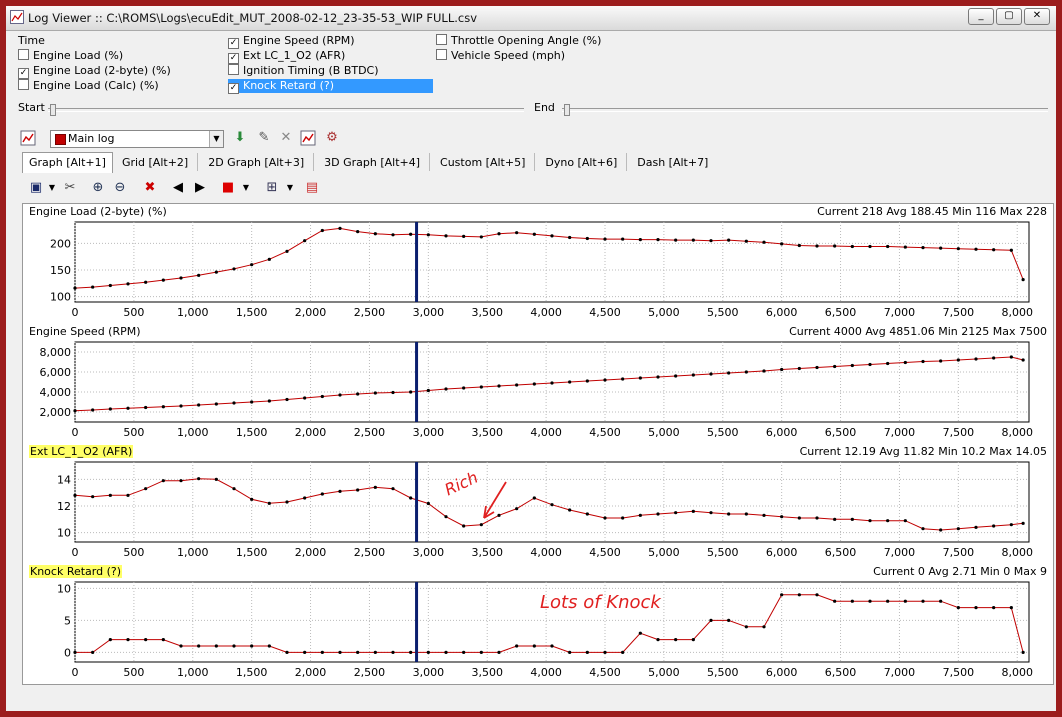 The width and height of the screenshot is (1062, 717). What do you see at coordinates (286, 137) in the screenshot?
I see `delete-icon: ✕` at bounding box center [286, 137].